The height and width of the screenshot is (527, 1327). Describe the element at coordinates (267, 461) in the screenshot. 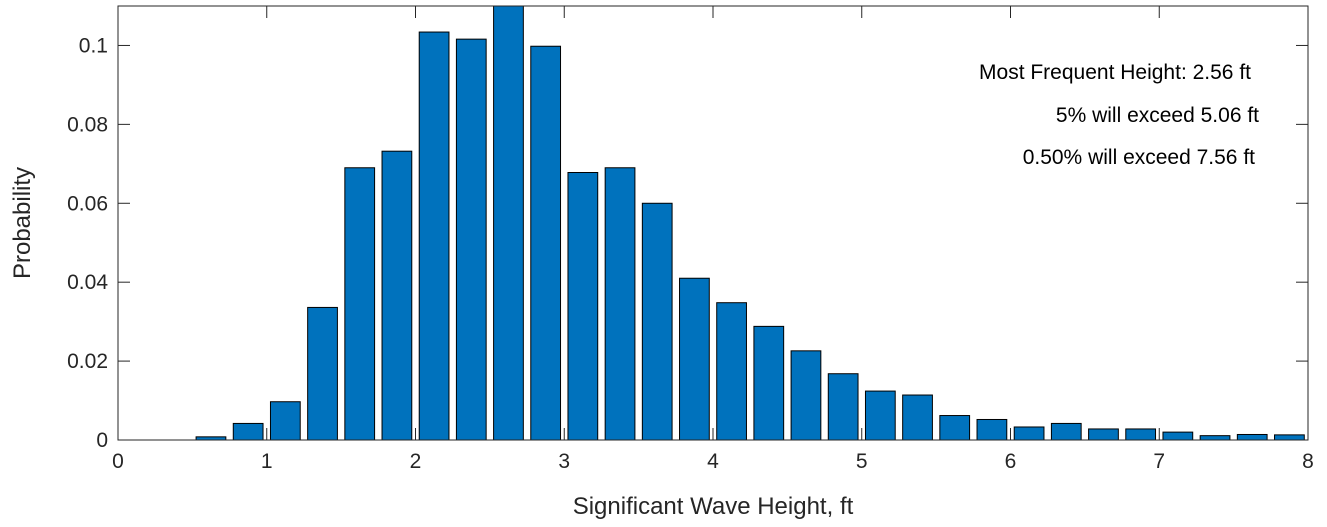

I see `x-tick-label: 1` at that location.